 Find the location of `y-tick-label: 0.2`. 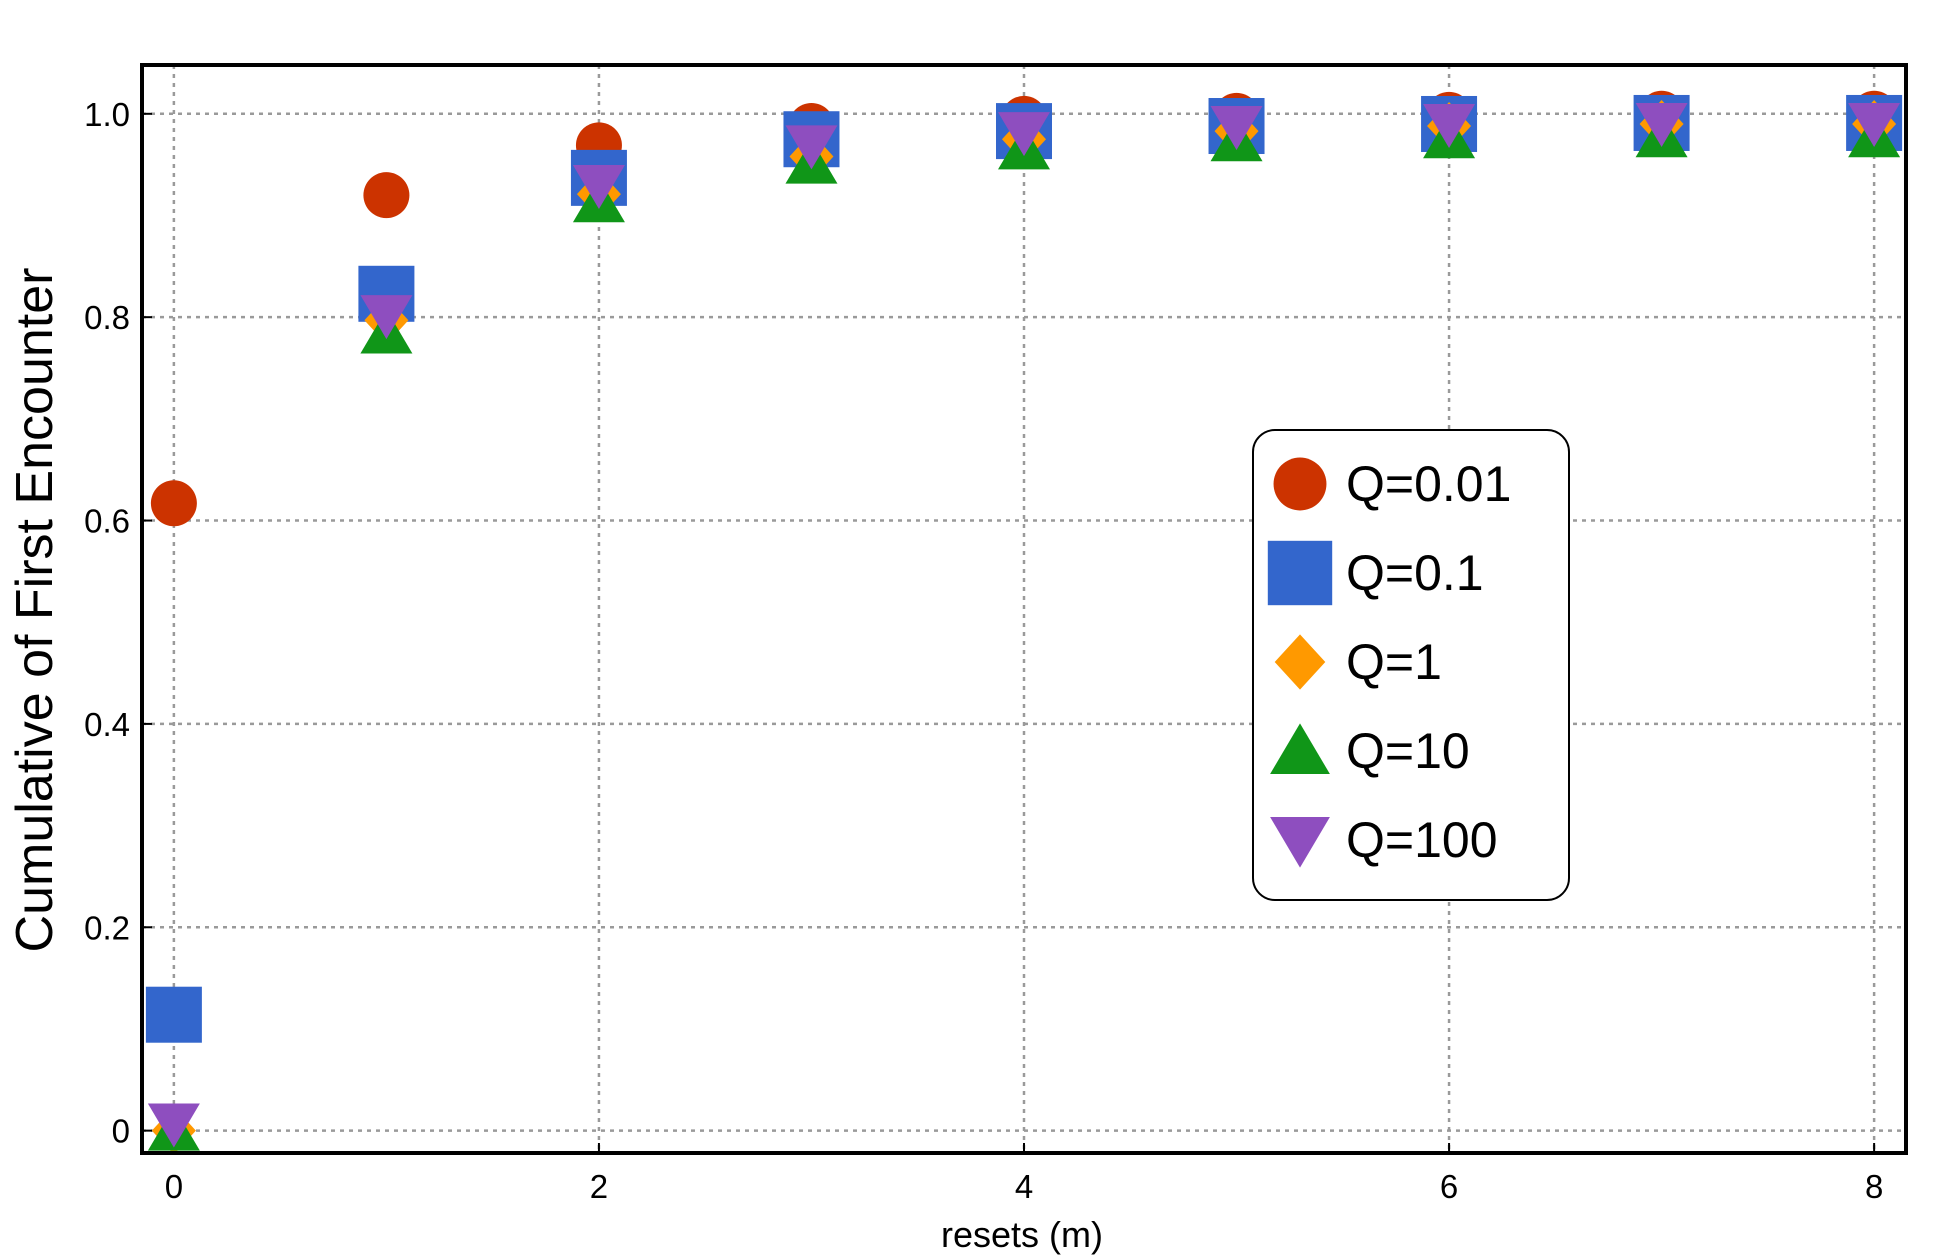

y-tick-label: 0.2 is located at coordinates (107, 927).